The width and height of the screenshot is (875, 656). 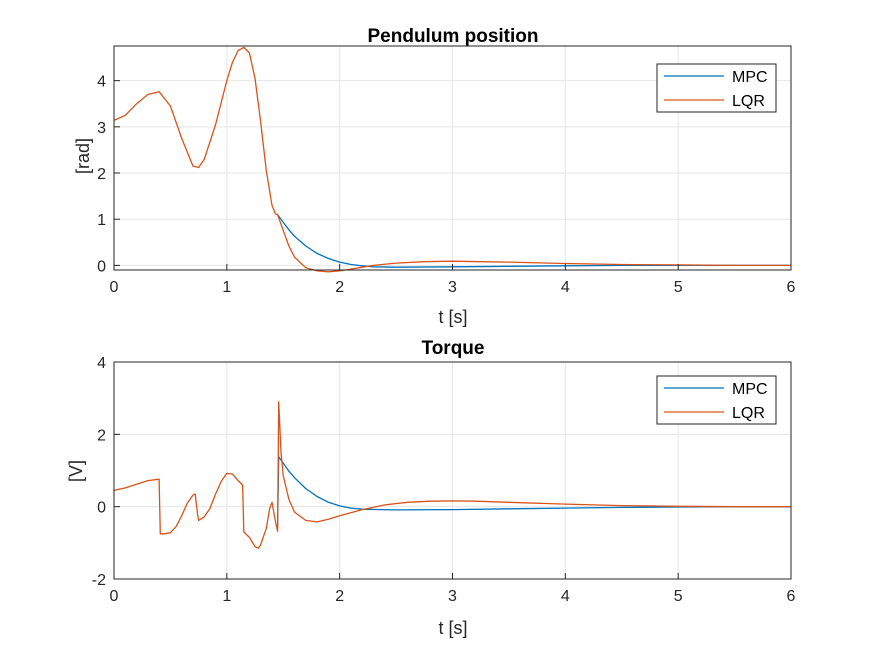 What do you see at coordinates (101, 220) in the screenshot?
I see `y-tick-label: 1` at bounding box center [101, 220].